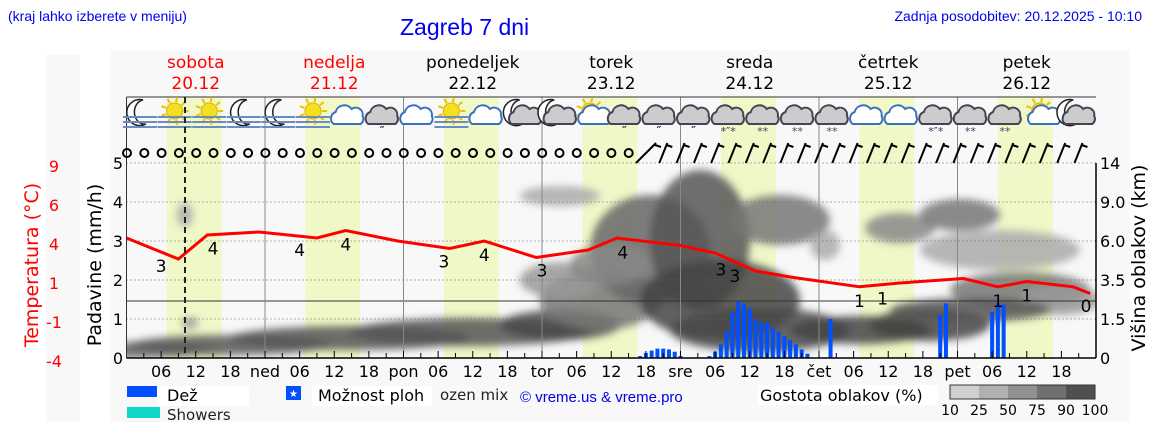  What do you see at coordinates (1112, 241) in the screenshot?
I see `cloud-height-tick-label: 6.0` at bounding box center [1112, 241].